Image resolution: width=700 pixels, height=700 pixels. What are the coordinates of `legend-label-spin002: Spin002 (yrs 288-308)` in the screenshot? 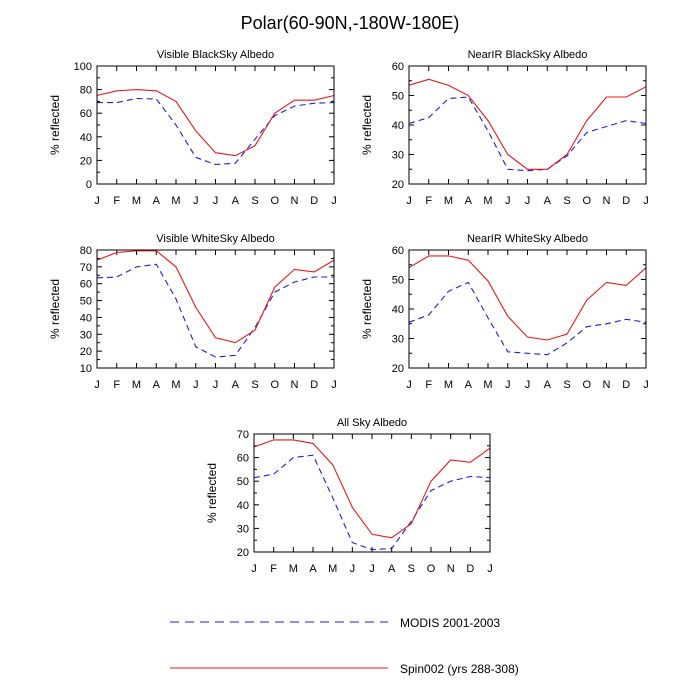 It's located at (459, 669).